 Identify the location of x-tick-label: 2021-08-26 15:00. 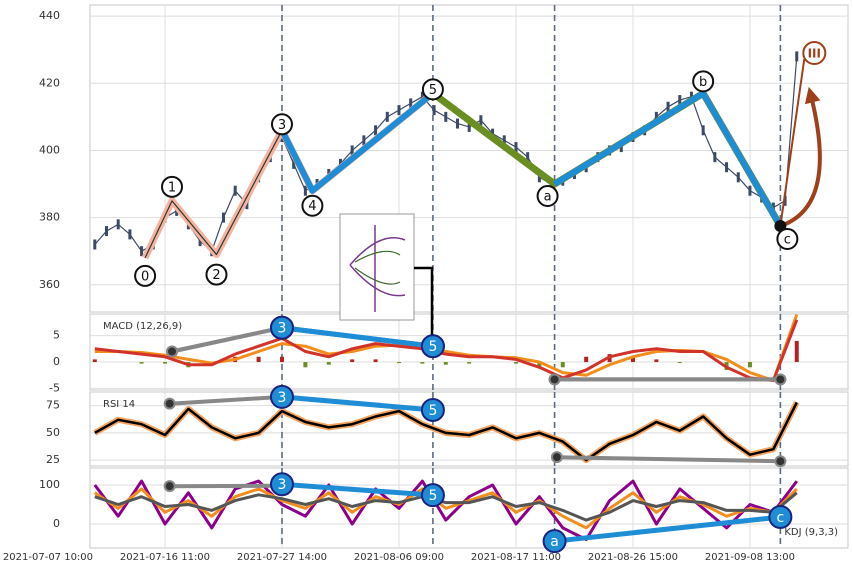
(633, 557).